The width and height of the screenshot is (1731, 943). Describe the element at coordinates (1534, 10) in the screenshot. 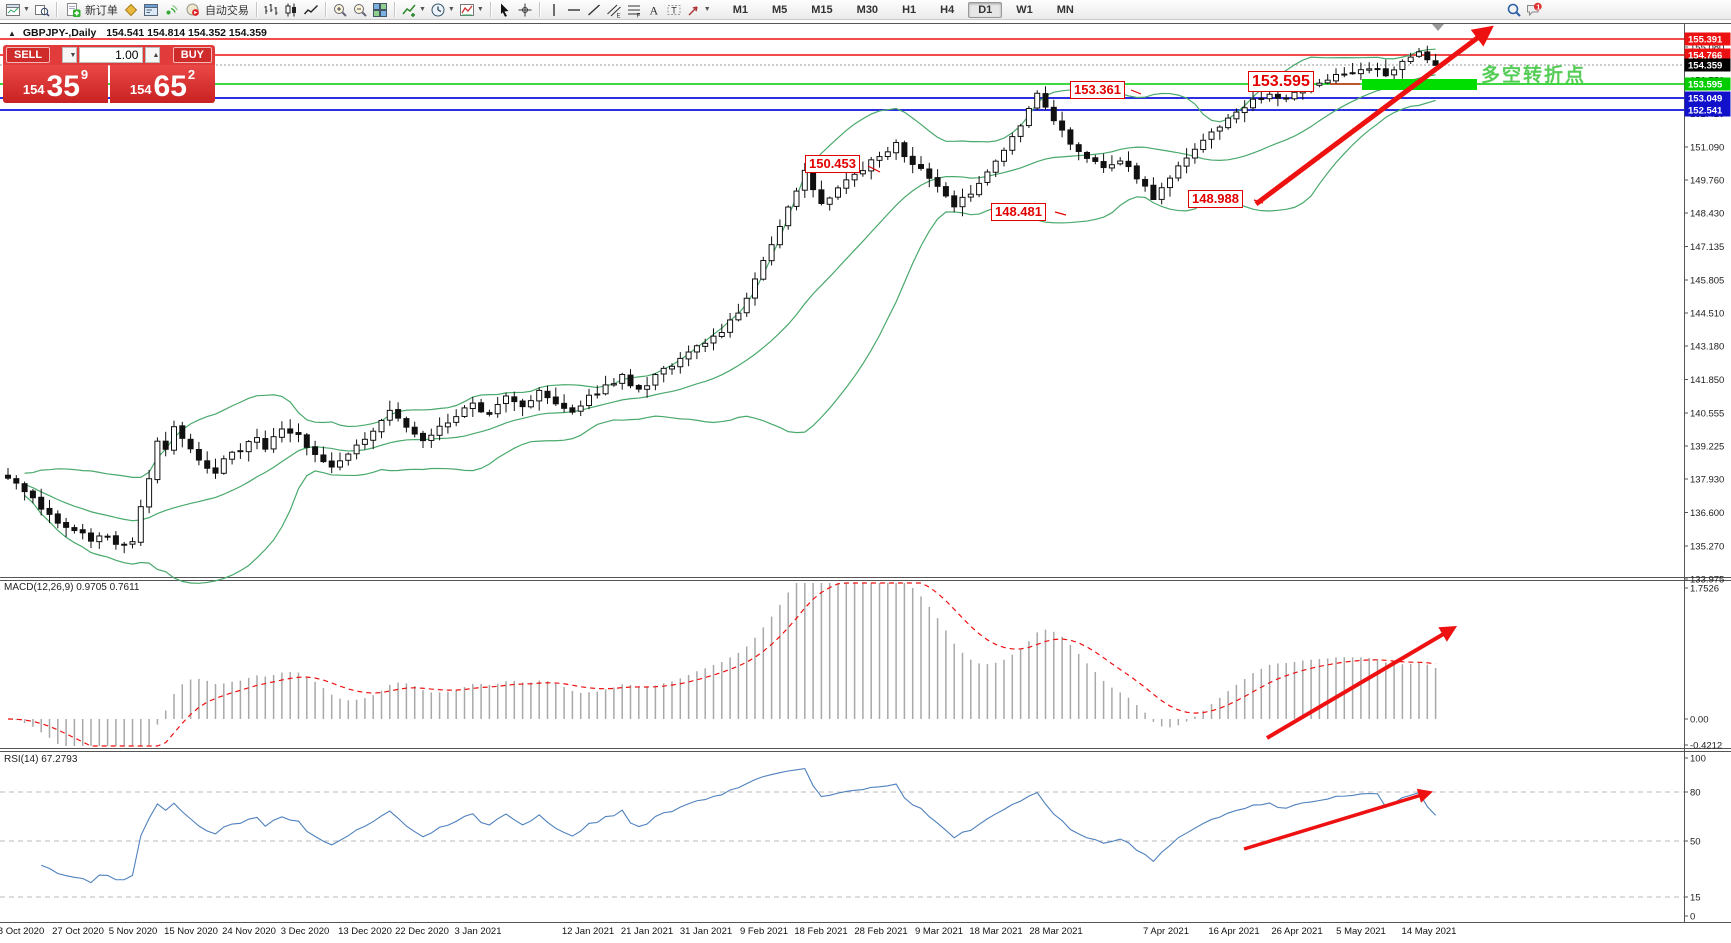

I see `notifications-icon: 1` at that location.